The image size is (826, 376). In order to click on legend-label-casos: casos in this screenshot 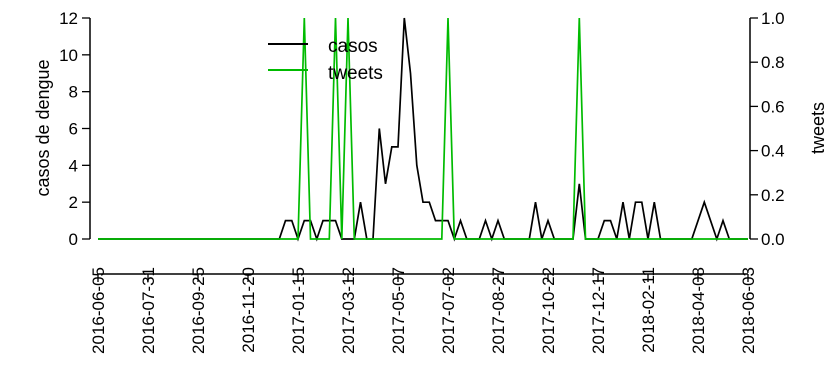, I will do `click(353, 46)`.